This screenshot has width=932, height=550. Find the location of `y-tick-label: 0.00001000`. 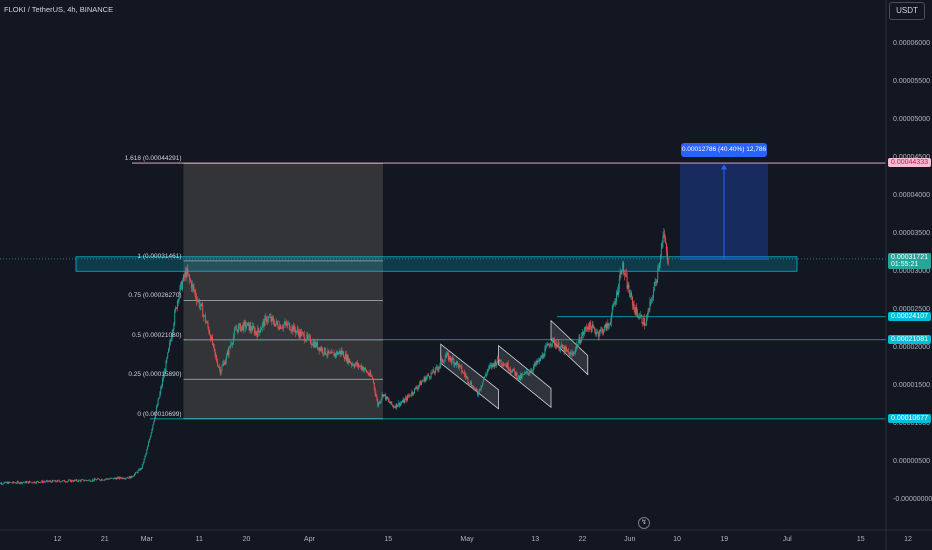

y-tick-label: 0.00001000 is located at coordinates (911, 423).